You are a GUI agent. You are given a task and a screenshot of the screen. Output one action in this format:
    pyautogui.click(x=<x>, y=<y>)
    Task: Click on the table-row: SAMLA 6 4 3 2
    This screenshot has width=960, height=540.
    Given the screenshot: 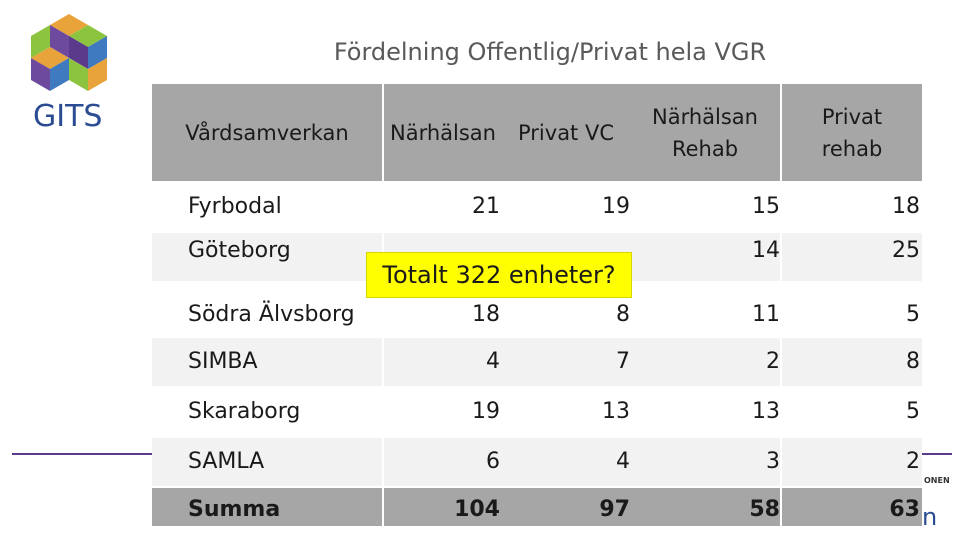 What is the action you would take?
    pyautogui.click(x=537, y=462)
    